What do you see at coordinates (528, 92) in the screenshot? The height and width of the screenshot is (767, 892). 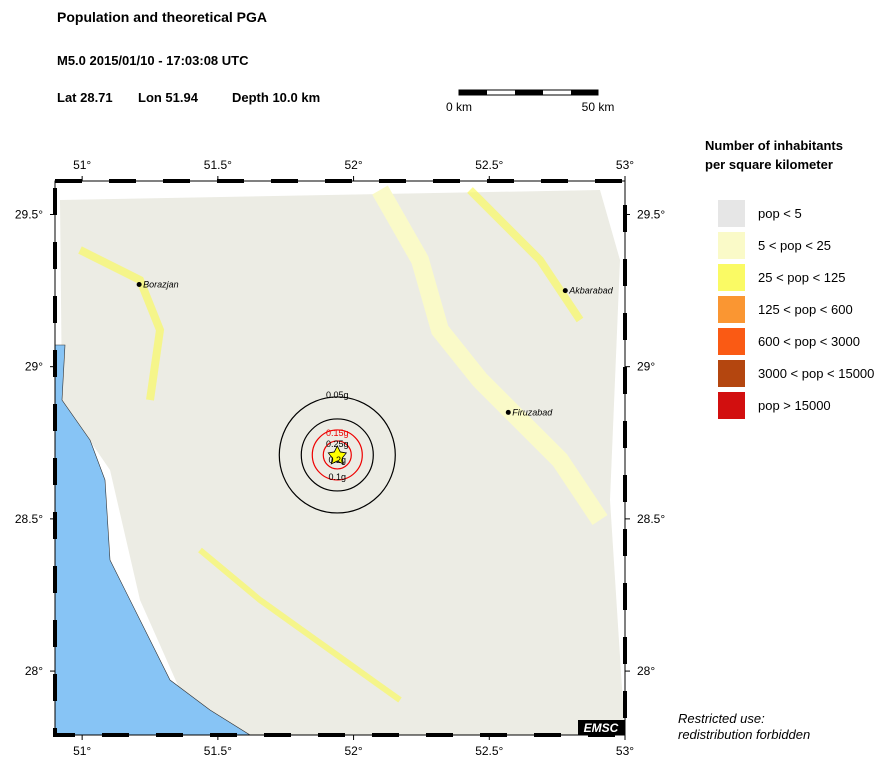 I see `scale-bar` at bounding box center [528, 92].